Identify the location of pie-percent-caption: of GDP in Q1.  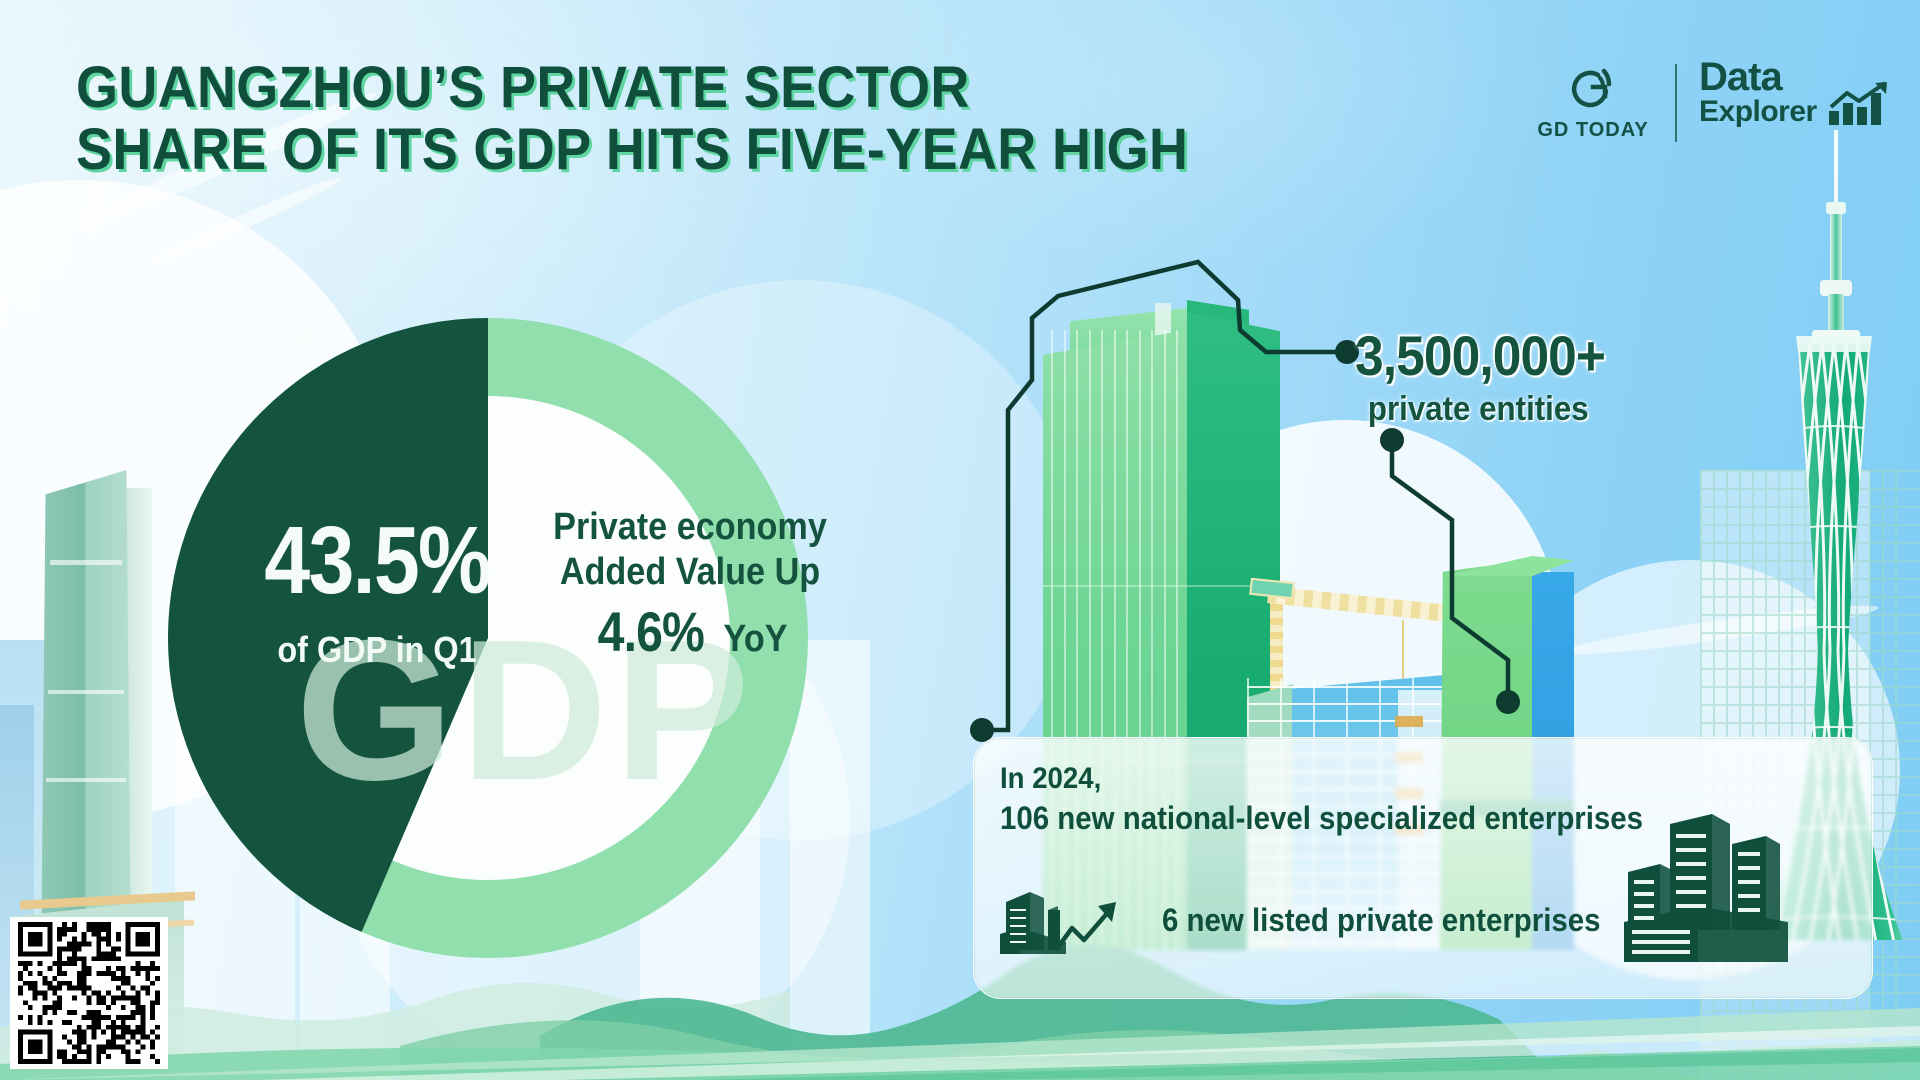
(377, 649).